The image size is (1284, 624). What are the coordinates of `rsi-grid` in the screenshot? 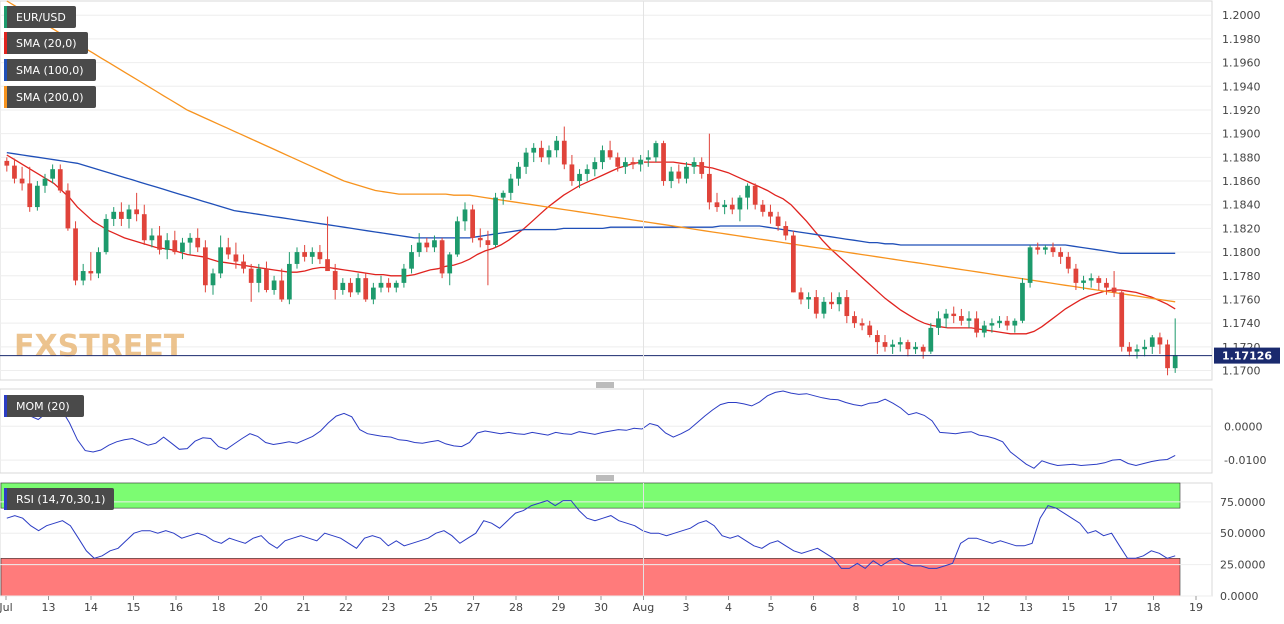 It's located at (606, 549).